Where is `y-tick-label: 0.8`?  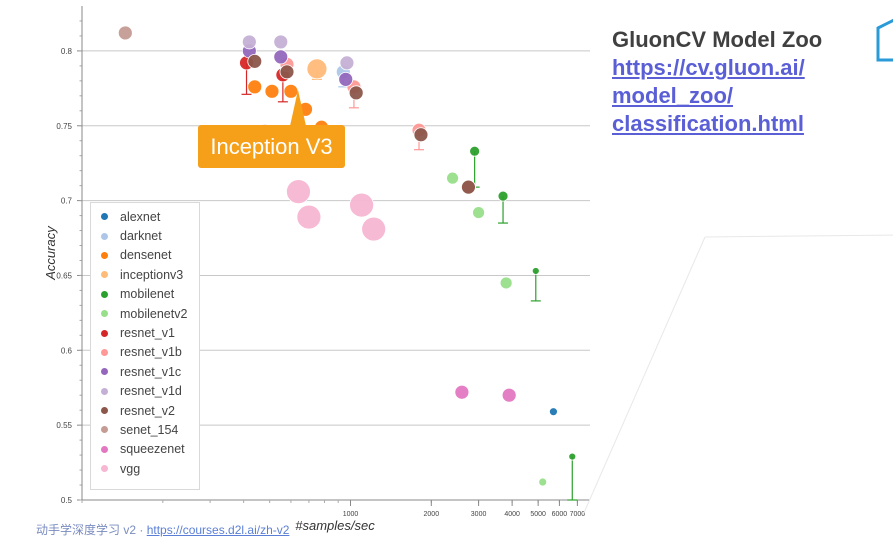
y-tick-label: 0.8 is located at coordinates (67, 51).